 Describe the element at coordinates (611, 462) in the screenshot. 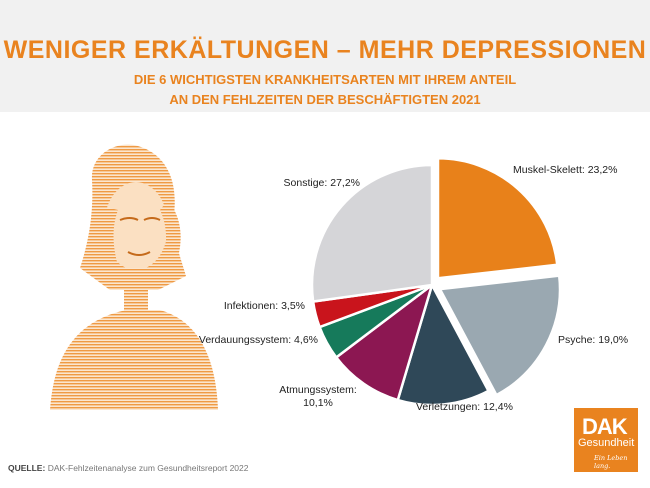

I see `logo-tagline: Ein Leben lang.` at that location.